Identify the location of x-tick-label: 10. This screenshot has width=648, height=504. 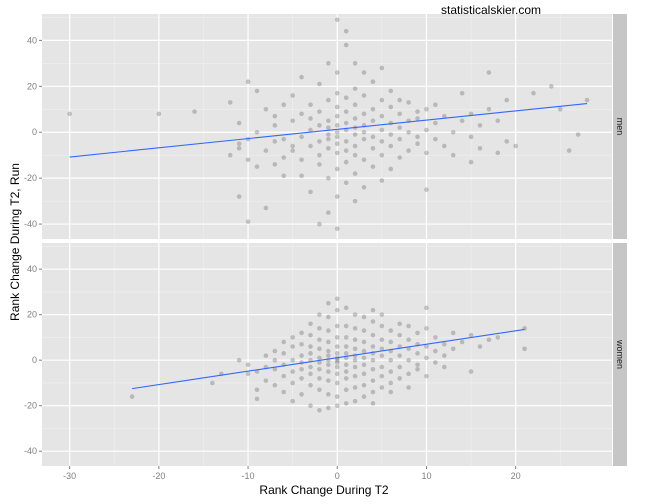
(426, 476).